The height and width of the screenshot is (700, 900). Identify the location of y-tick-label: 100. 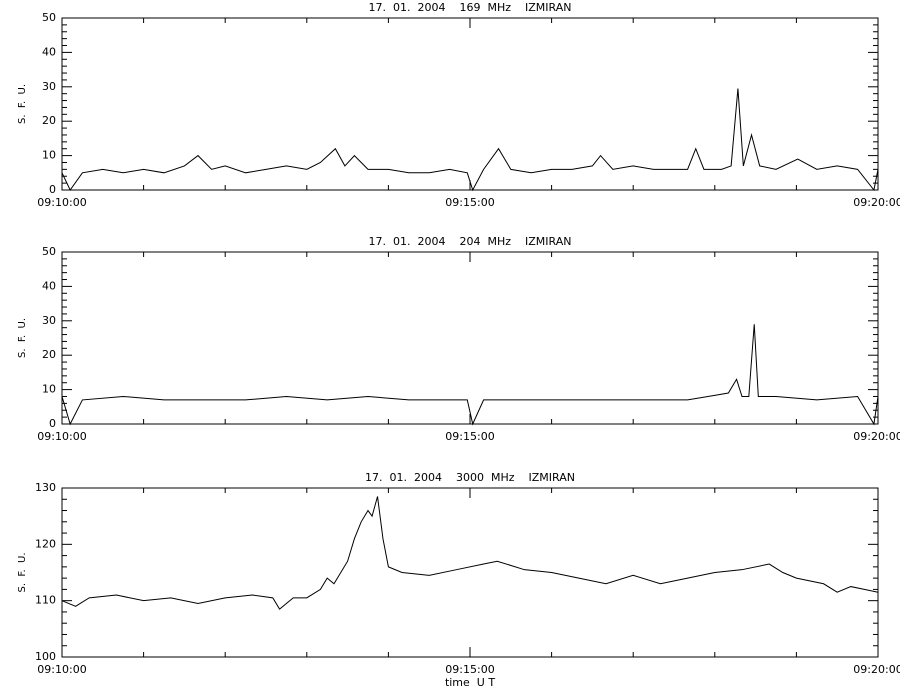
(45, 656).